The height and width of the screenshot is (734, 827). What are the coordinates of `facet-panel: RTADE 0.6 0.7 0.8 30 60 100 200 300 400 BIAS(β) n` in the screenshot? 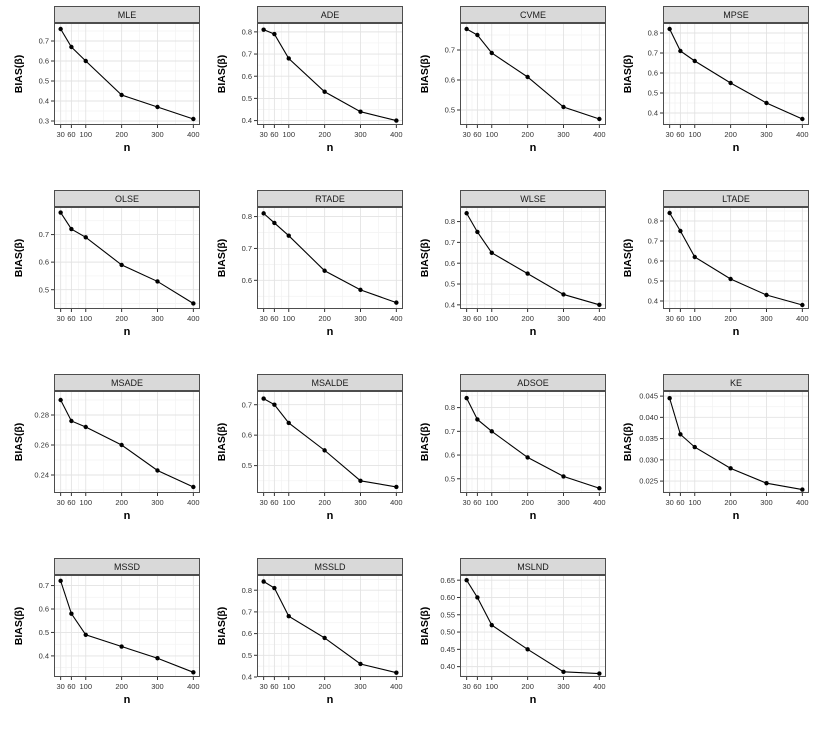 It's located at (312, 270).